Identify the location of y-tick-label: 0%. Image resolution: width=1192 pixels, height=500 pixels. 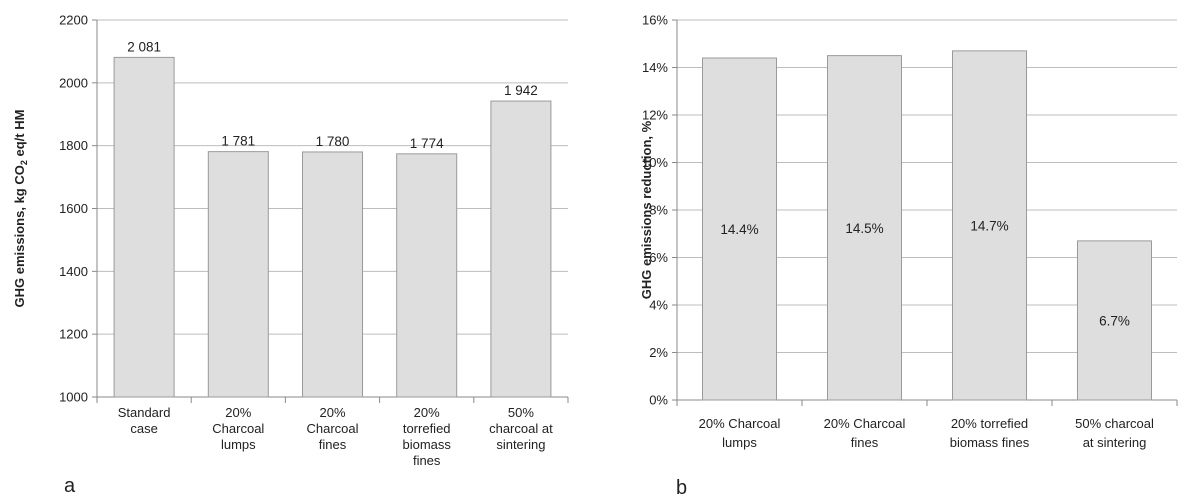
(658, 400).